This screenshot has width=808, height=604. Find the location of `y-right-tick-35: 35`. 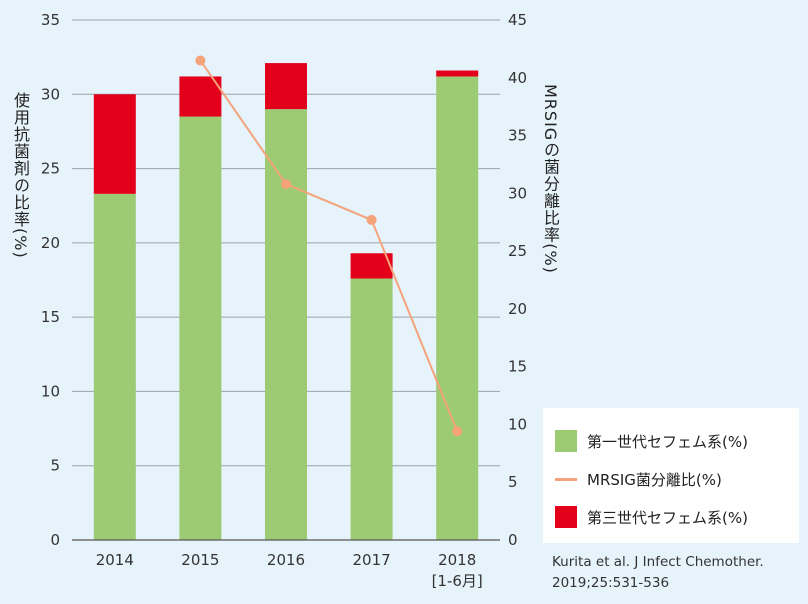

y-right-tick-35: 35 is located at coordinates (517, 136).